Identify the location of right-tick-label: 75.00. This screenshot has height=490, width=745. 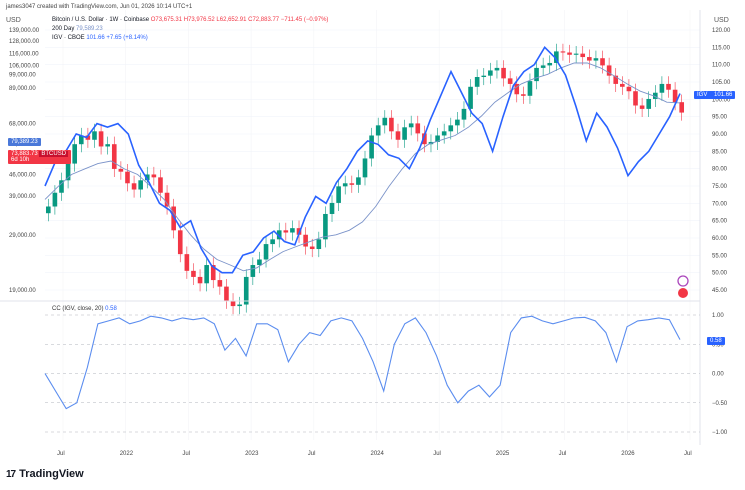
(720, 187).